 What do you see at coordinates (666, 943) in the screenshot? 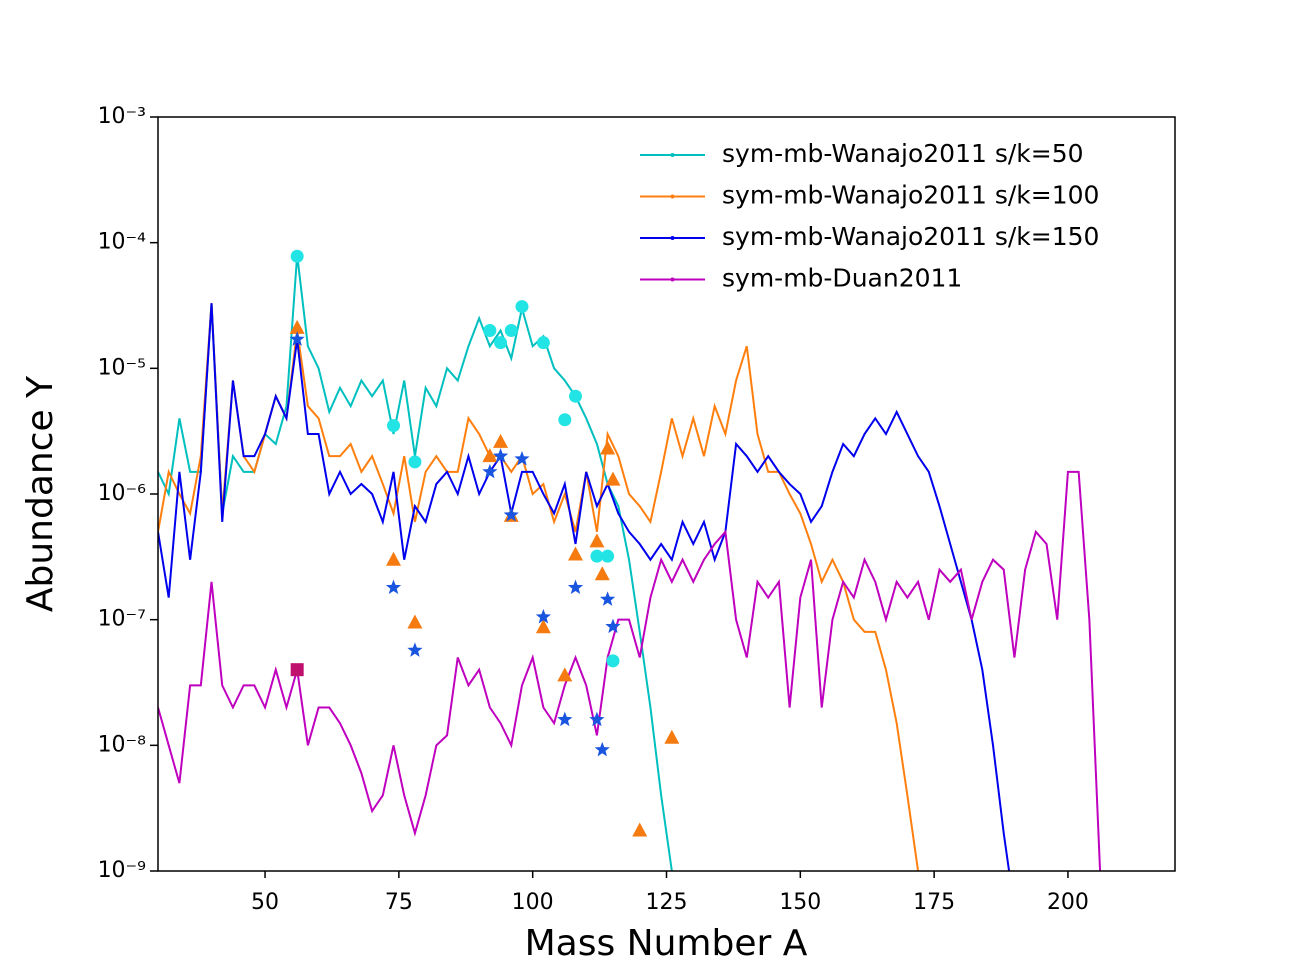
I see `x-axis-title: Mass Number A` at bounding box center [666, 943].